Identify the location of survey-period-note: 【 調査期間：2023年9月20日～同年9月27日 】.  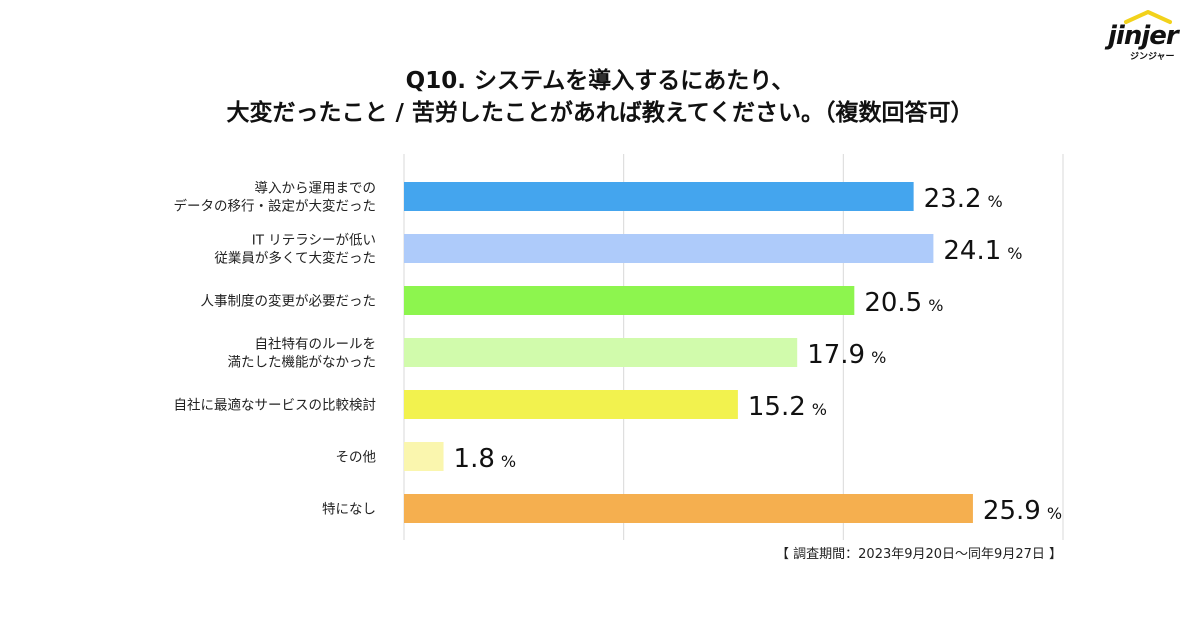
(919, 554).